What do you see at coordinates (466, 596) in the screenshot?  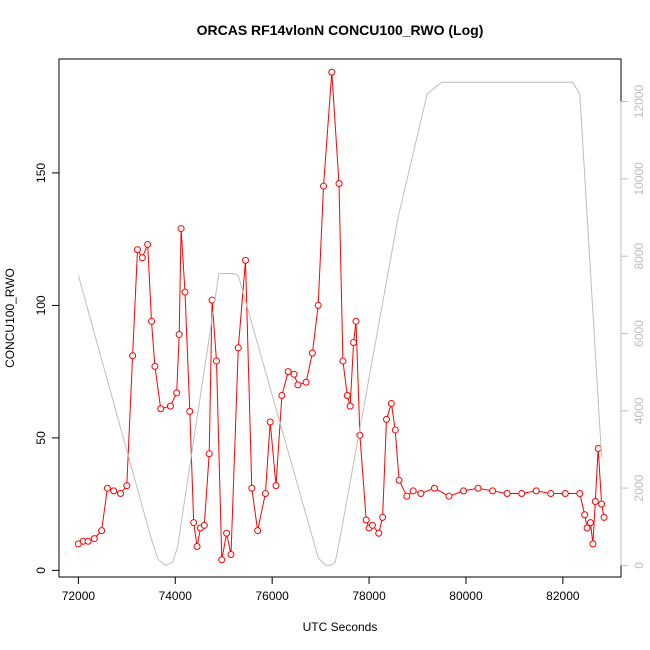 I see `x-tick-label: 80000` at bounding box center [466, 596].